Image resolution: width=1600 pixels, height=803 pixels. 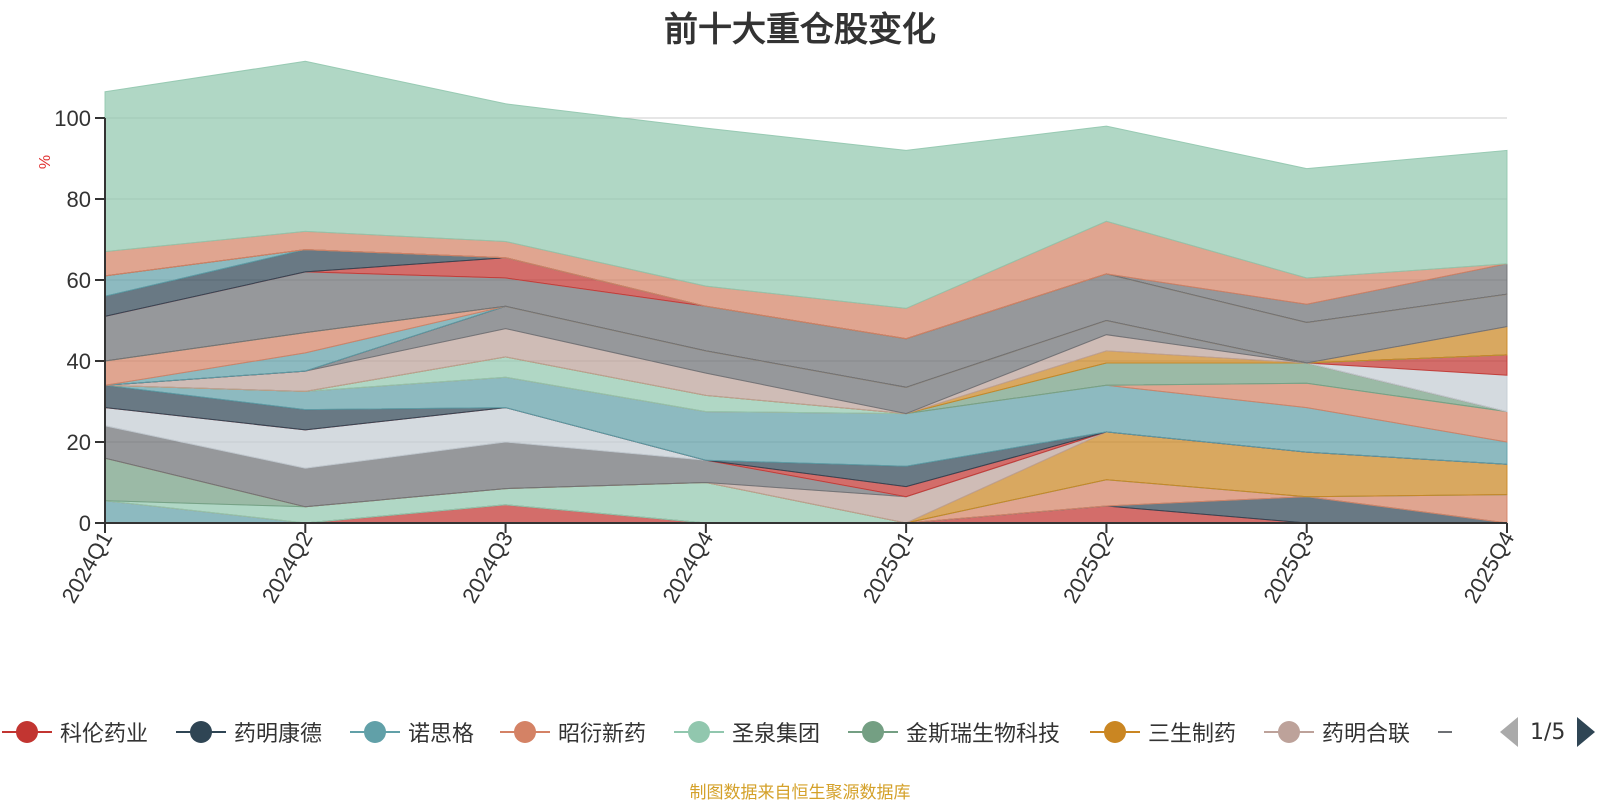 I want to click on y-tick-label: 100, so click(x=72, y=118).